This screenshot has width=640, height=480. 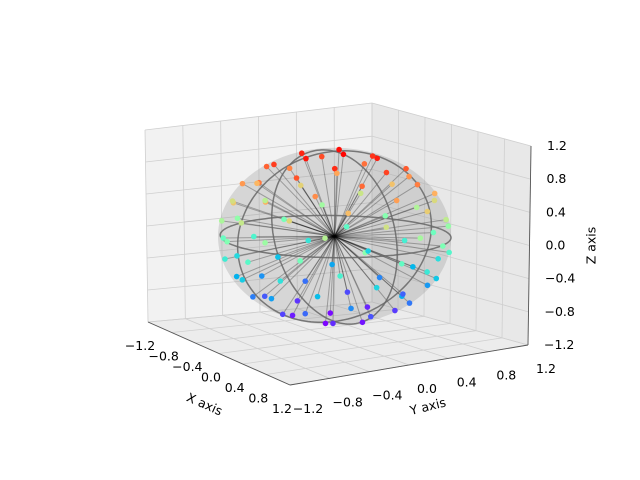 What do you see at coordinates (557, 145) in the screenshot?
I see `z-tick-label: 1.2` at bounding box center [557, 145].